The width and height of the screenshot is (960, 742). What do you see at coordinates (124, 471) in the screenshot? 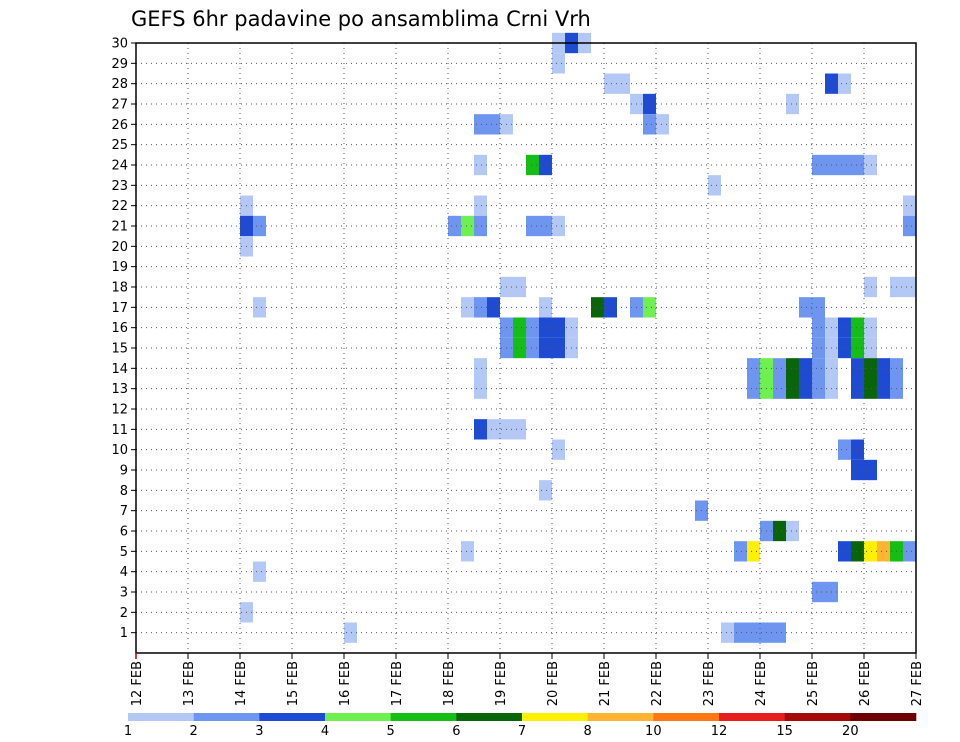
I see `y-tick-label: 9` at bounding box center [124, 471].